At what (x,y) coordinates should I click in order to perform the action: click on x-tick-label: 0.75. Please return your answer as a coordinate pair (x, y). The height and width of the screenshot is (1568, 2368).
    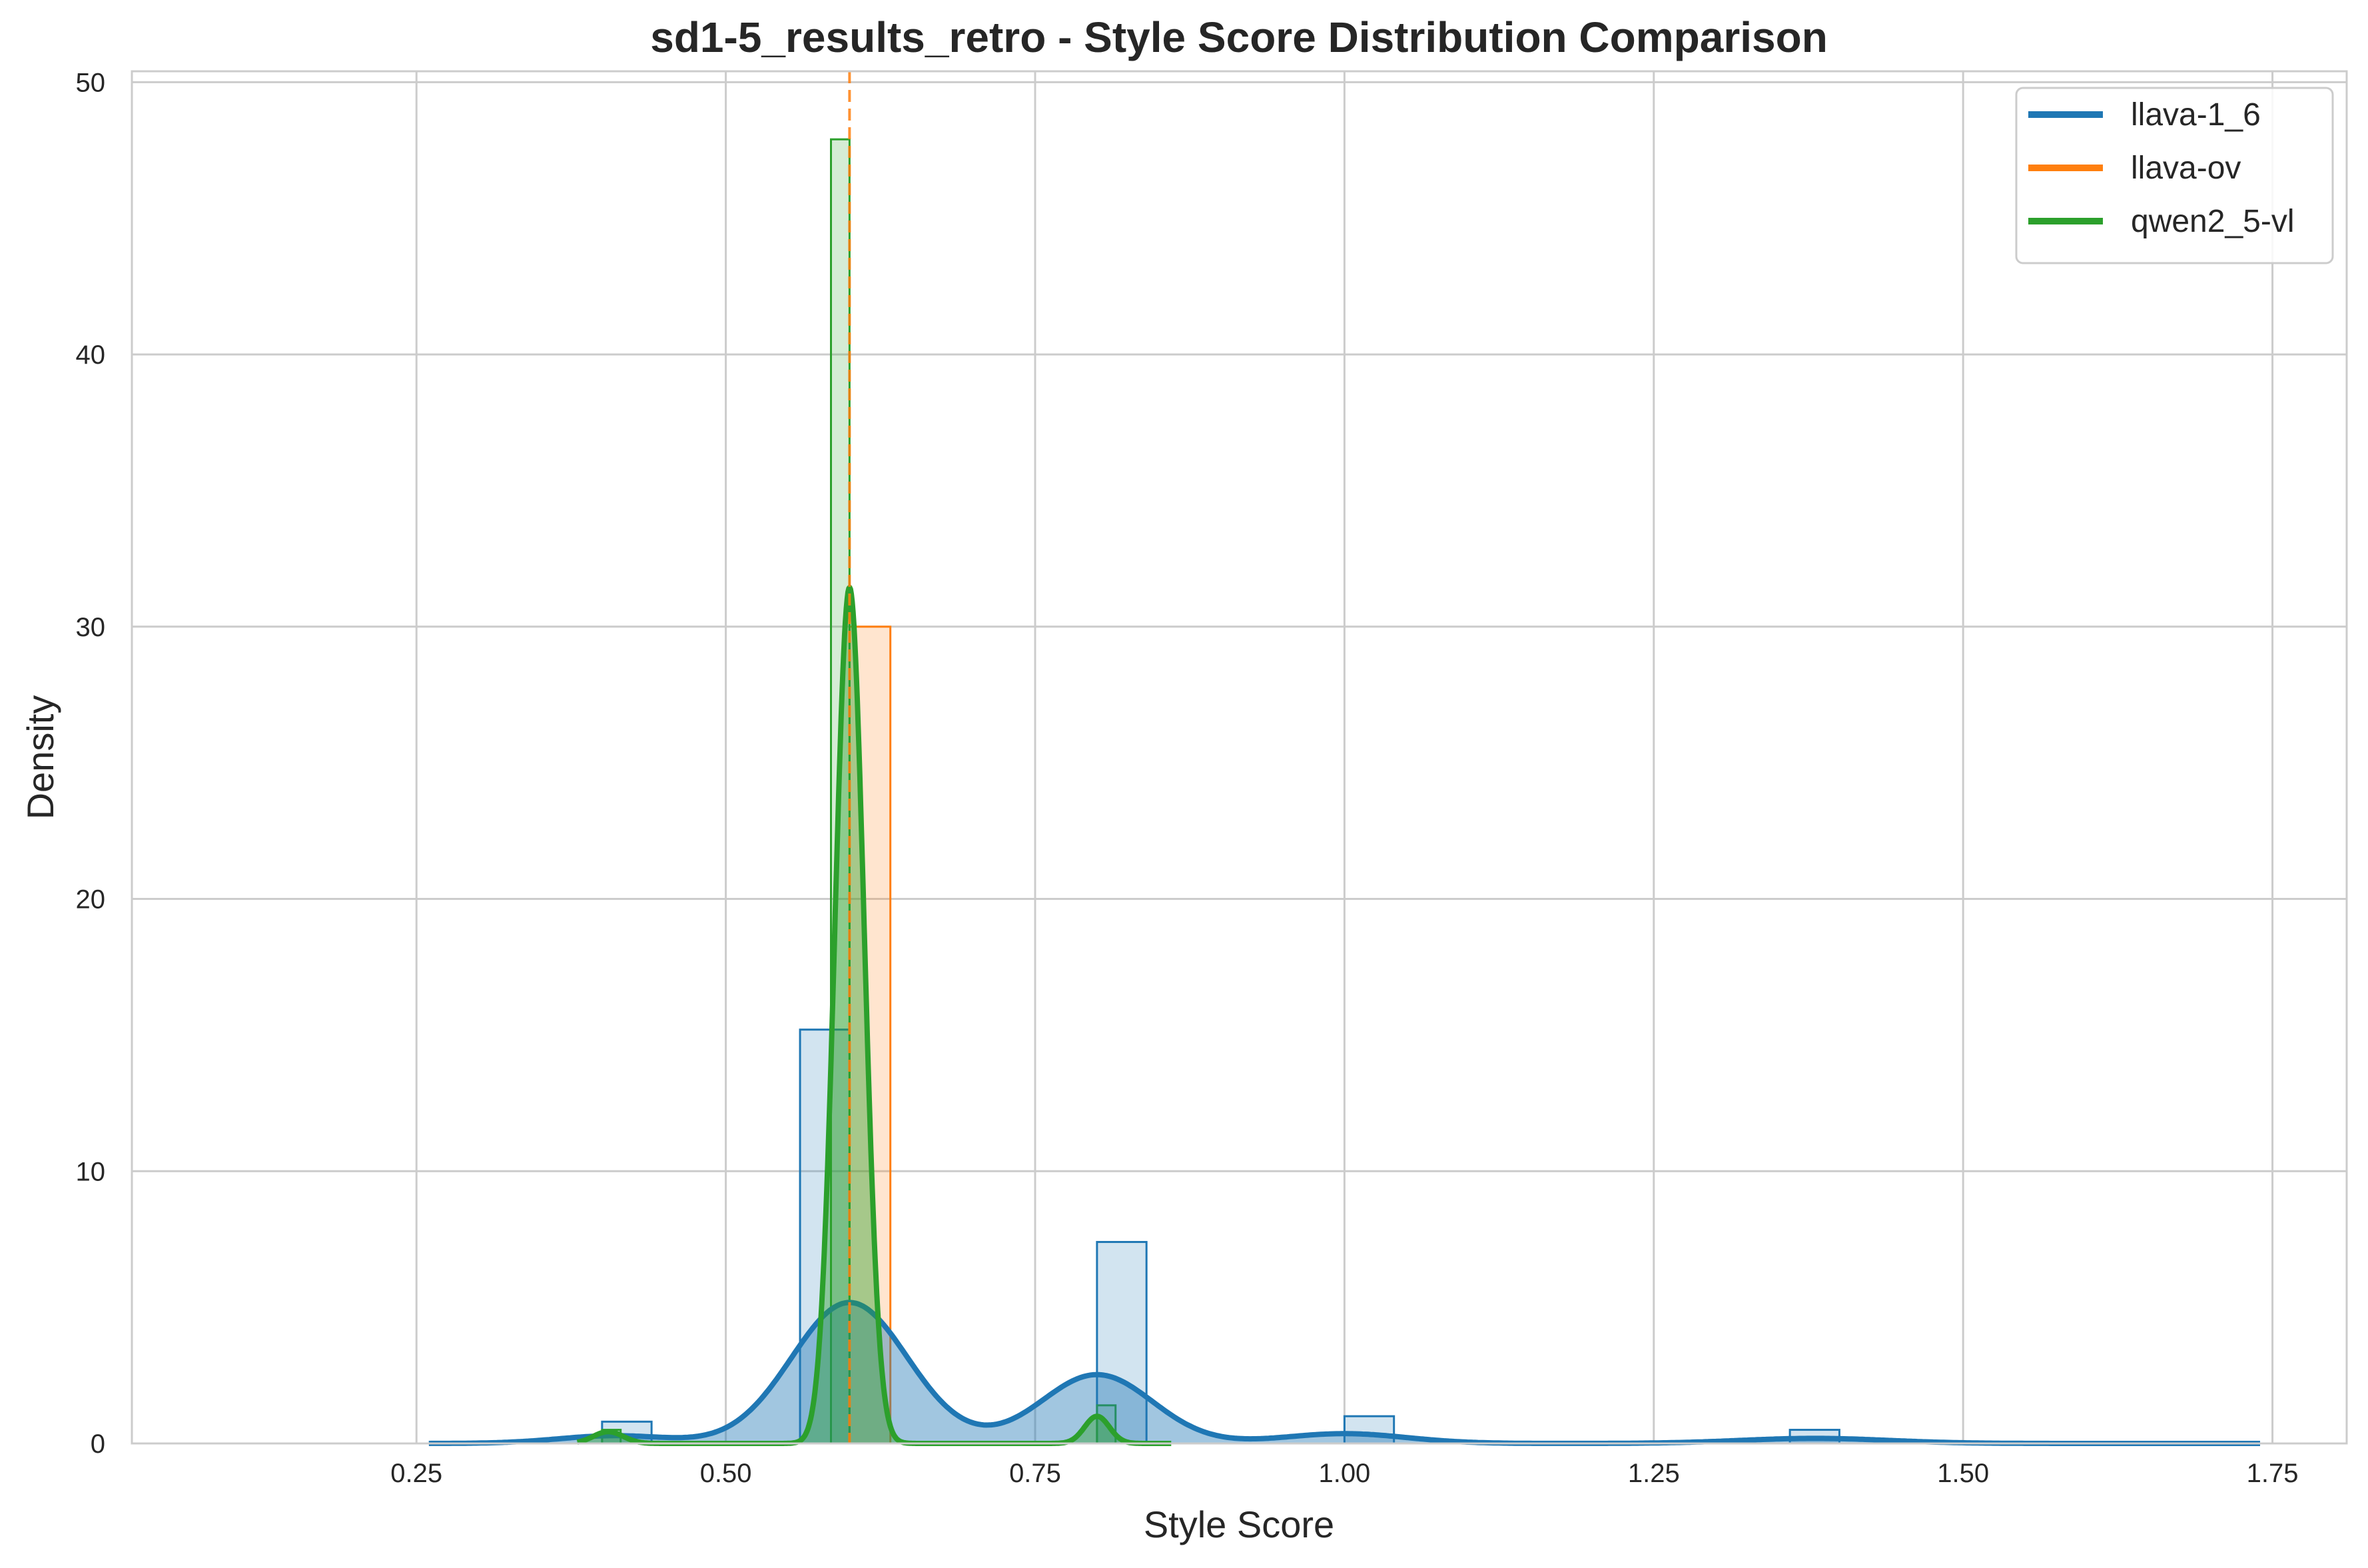
    Looking at the image, I should click on (1035, 1473).